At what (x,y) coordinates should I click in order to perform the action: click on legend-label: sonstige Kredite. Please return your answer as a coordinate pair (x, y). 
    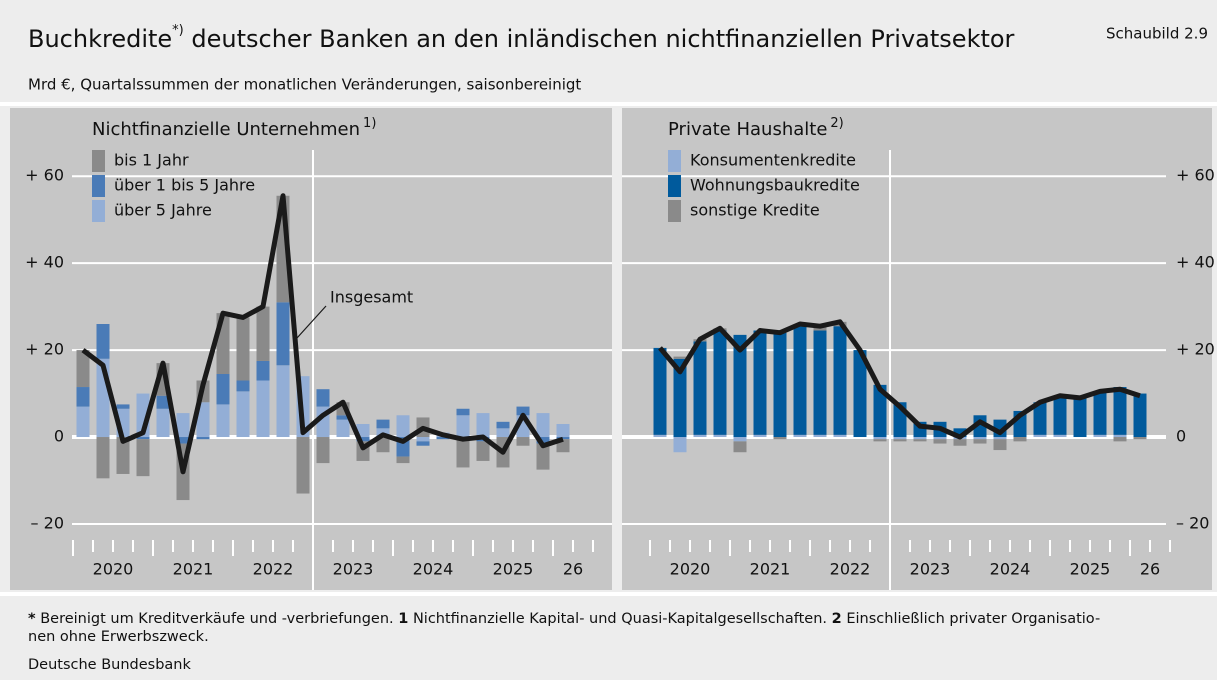
    Looking at the image, I should click on (755, 210).